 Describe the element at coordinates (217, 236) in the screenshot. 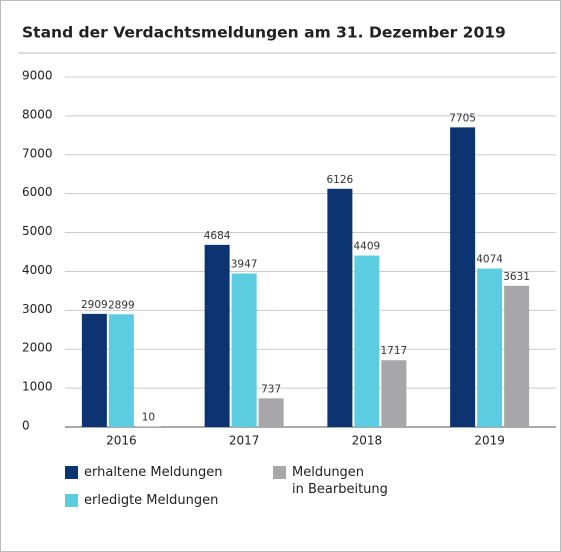

I see `value-label: 4684` at that location.